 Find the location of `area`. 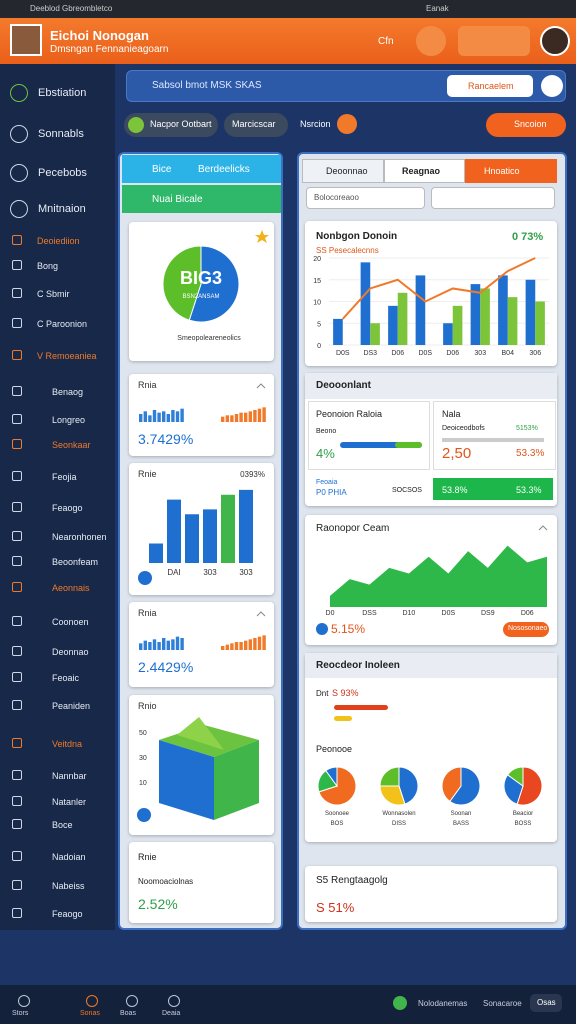

area is located at coordinates (438, 576).